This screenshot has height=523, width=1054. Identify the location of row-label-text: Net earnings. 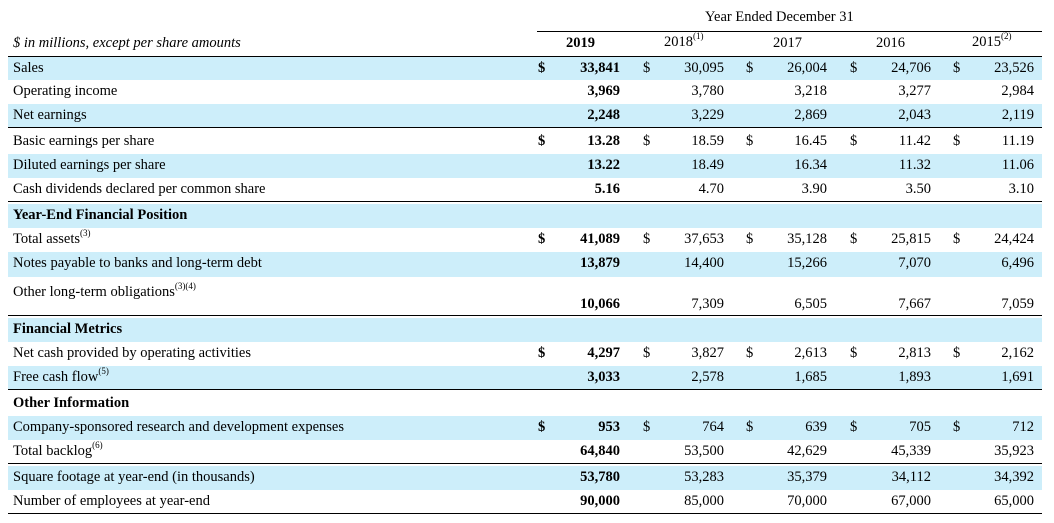
(50, 115).